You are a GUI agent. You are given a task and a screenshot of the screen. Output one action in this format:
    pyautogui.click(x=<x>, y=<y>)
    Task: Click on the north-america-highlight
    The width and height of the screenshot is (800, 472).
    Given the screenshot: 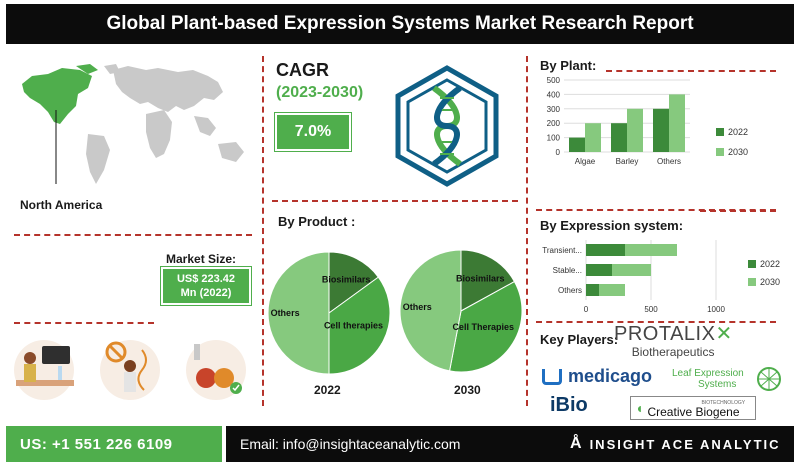 What is the action you would take?
    pyautogui.click(x=57, y=96)
    